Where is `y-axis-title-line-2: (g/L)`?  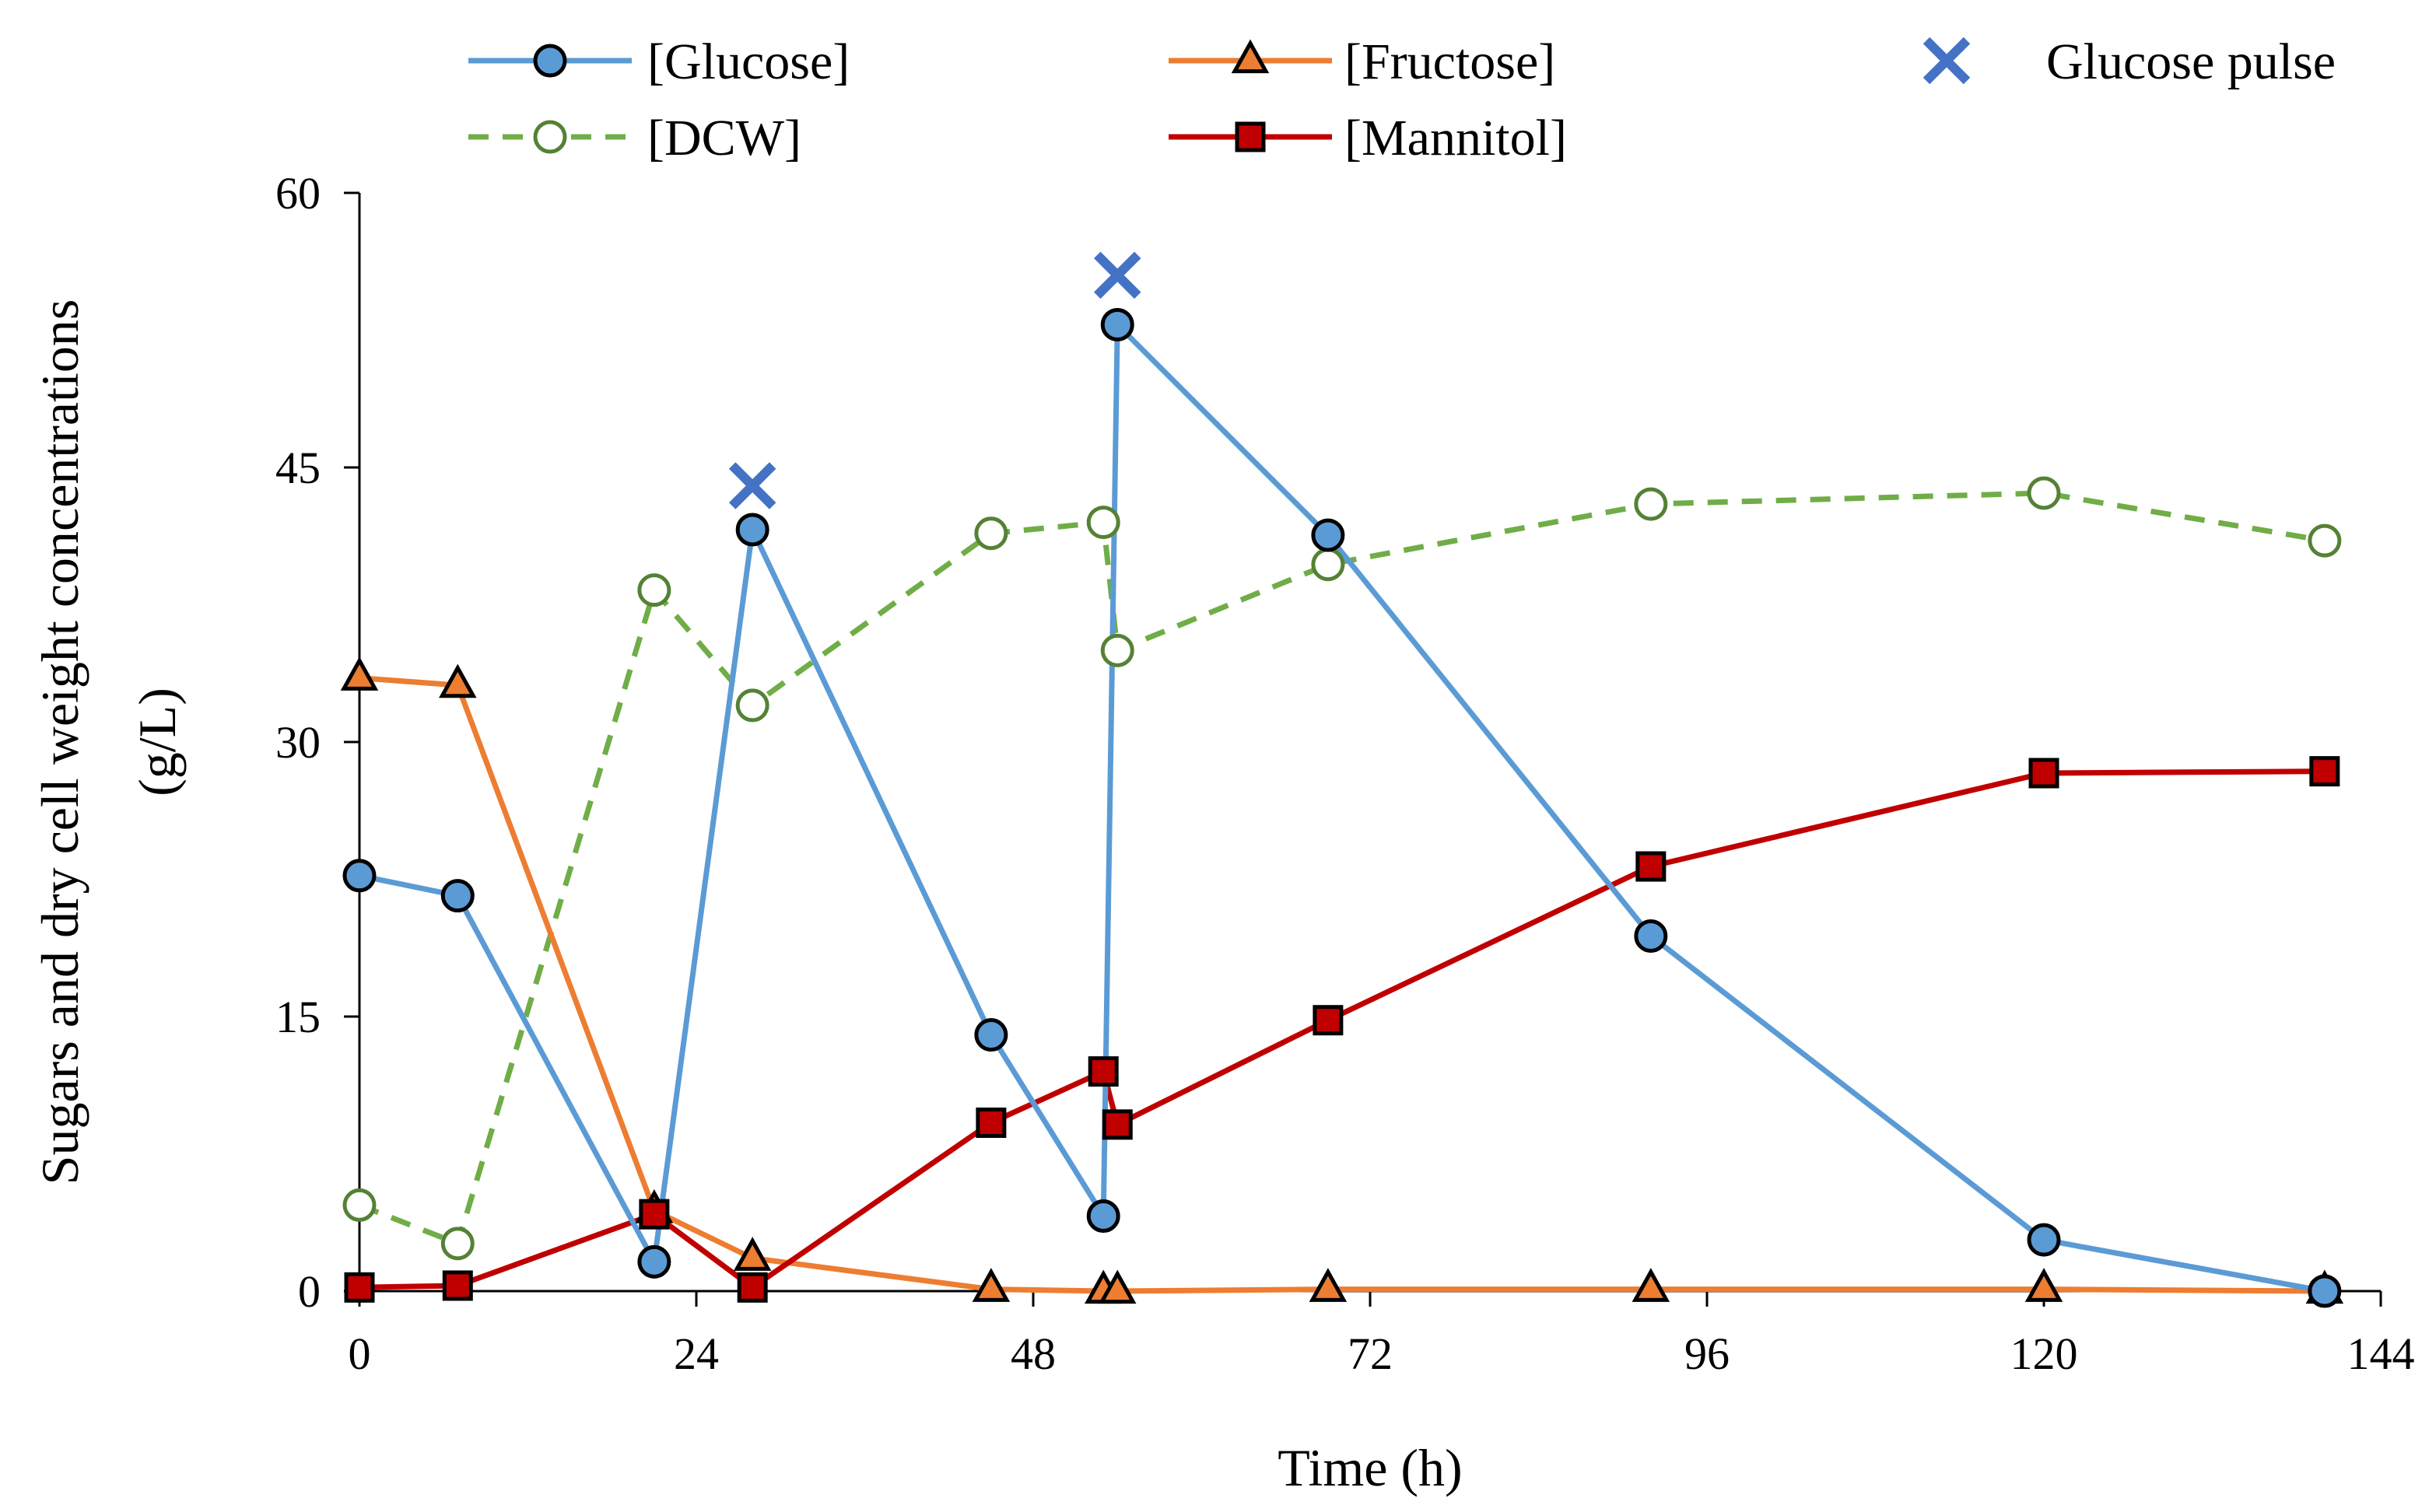
y-axis-title-line-2: (g/L) is located at coordinates (157, 742).